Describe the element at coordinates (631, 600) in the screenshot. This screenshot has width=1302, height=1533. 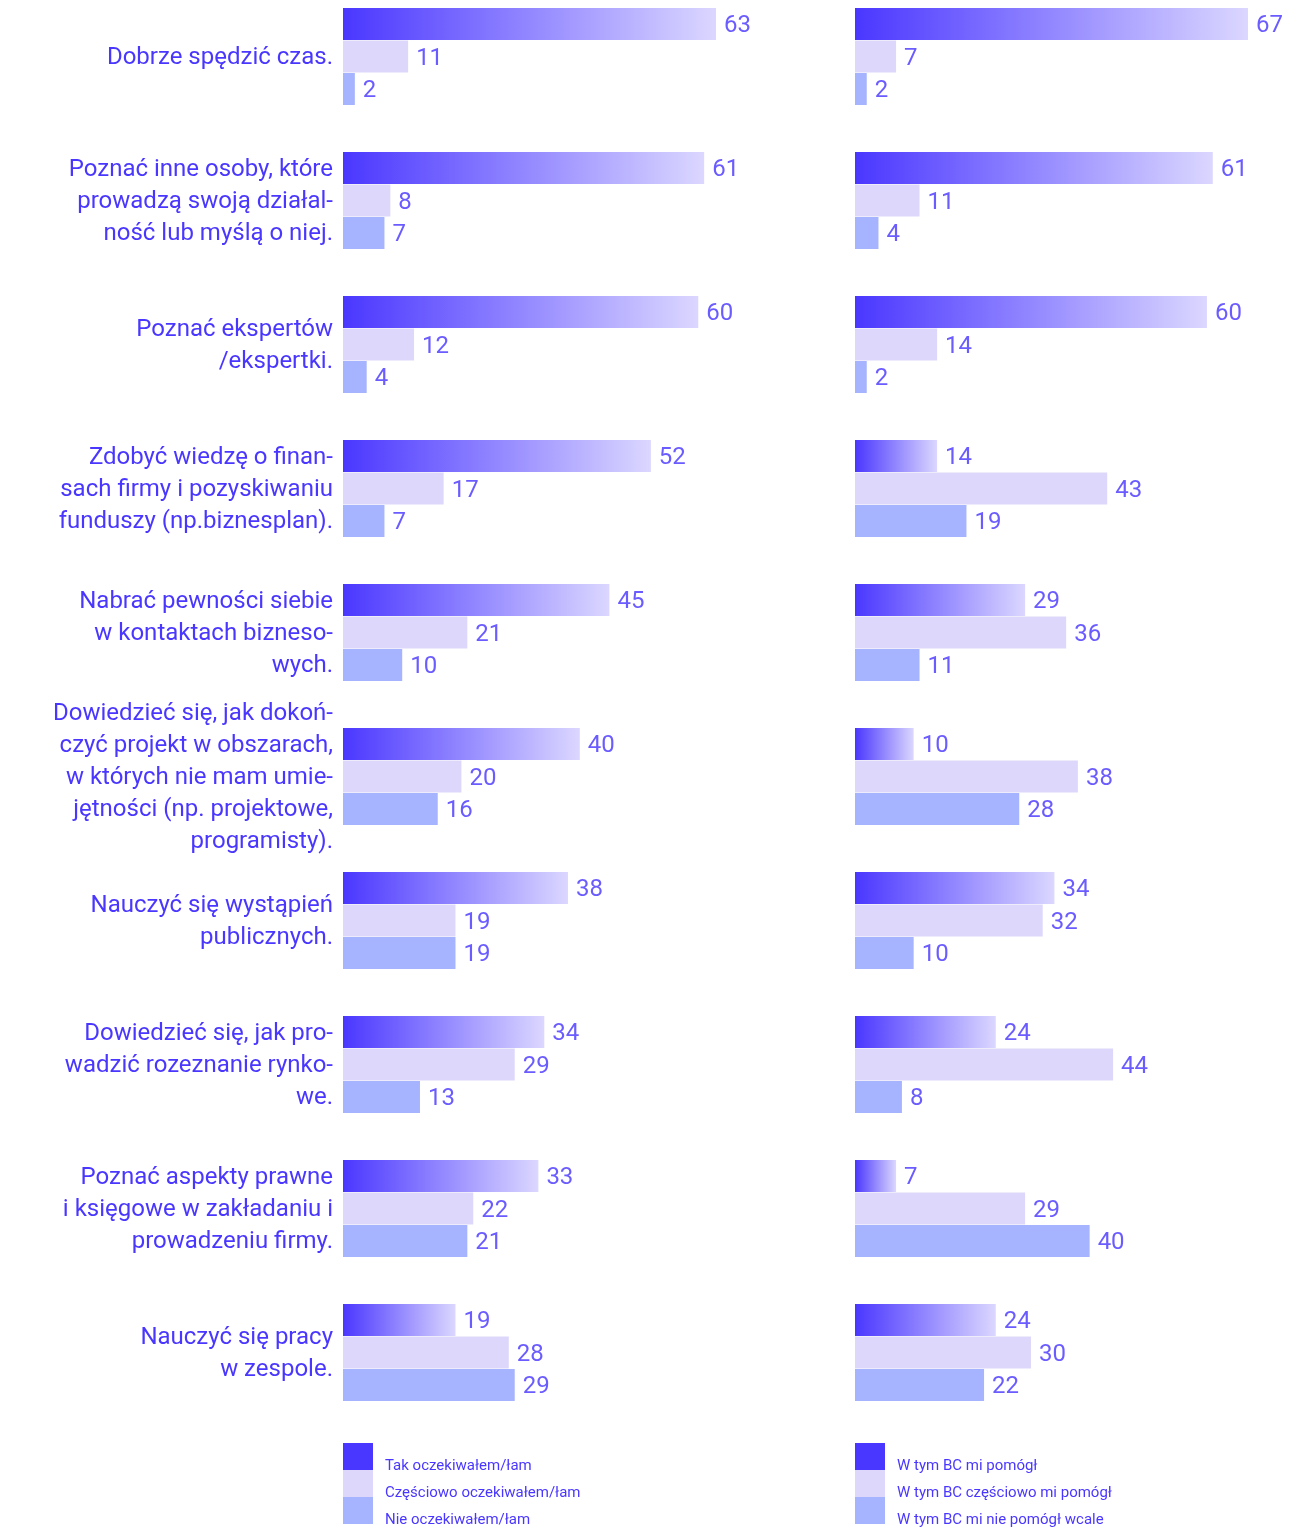
I see `data-label: 45` at that location.